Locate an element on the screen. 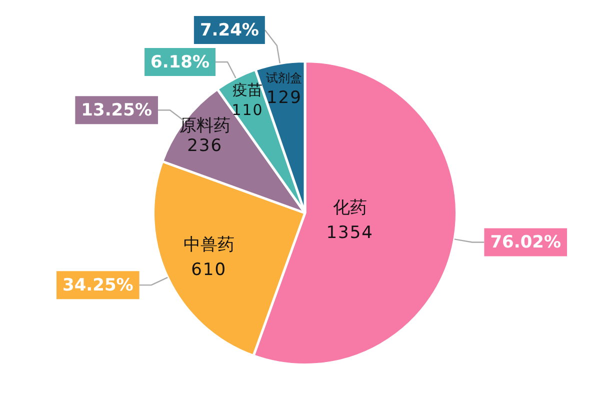  text: 76.02% is located at coordinates (526, 242).